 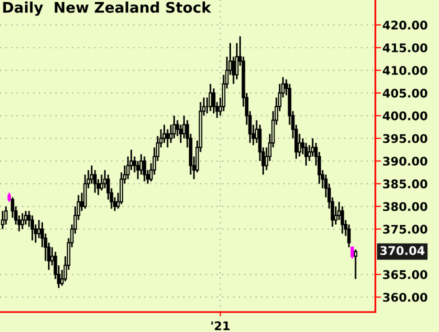 What do you see at coordinates (405, 161) in the screenshot?
I see `y-tick-label: 390.00` at bounding box center [405, 161].